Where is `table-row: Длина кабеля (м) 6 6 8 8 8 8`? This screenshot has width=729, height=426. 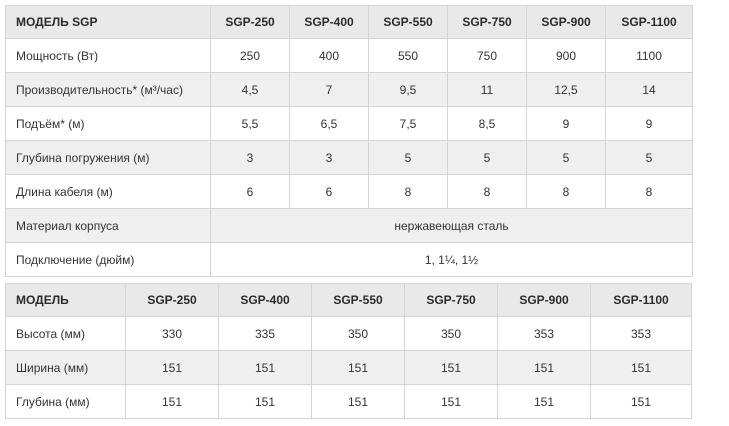
table-row: Длина кабеля (м) 6 6 8 8 8 8 is located at coordinates (349, 191).